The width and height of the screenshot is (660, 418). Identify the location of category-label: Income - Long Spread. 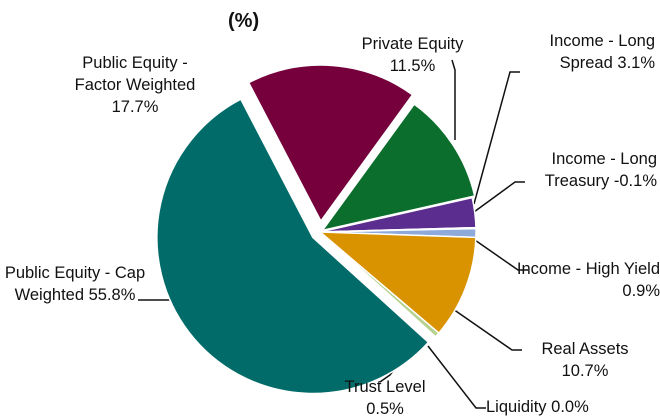
(602, 52).